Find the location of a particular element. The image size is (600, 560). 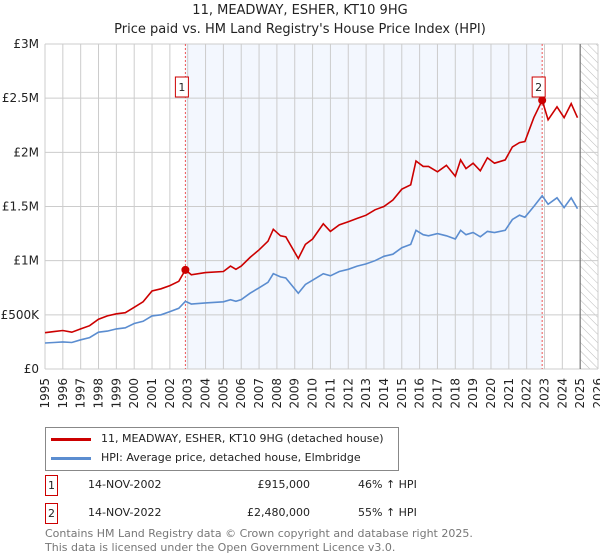

x-tick-label: 2025 is located at coordinates (580, 393).